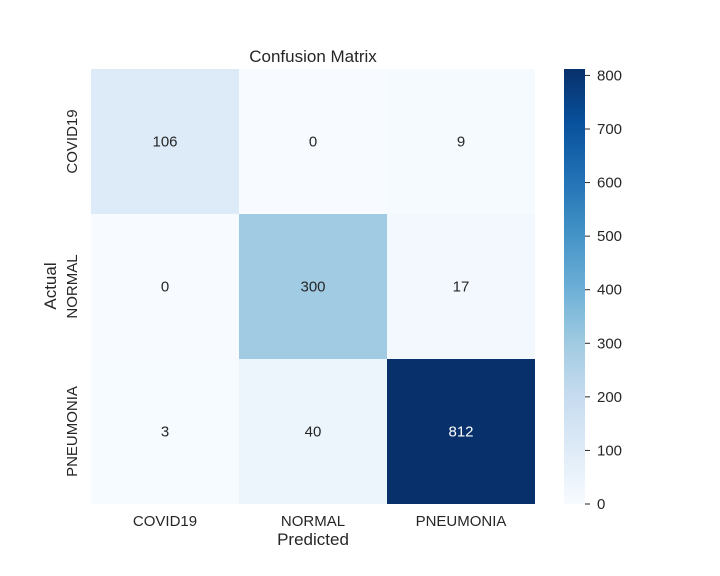 The height and width of the screenshot is (576, 720). I want to click on colorbar-tick-label: 800, so click(609, 75).